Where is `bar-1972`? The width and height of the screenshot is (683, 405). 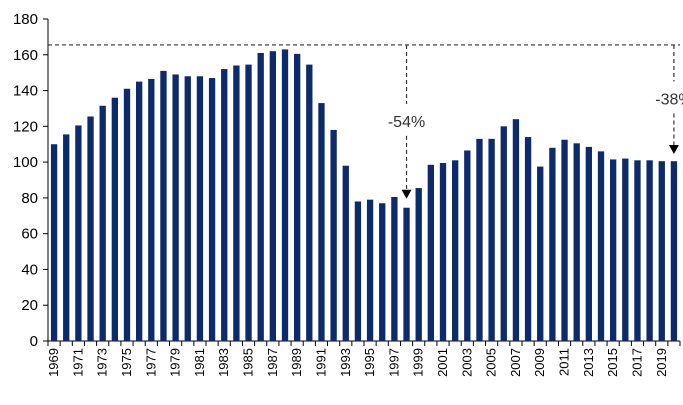
bar-1972 is located at coordinates (90, 228).